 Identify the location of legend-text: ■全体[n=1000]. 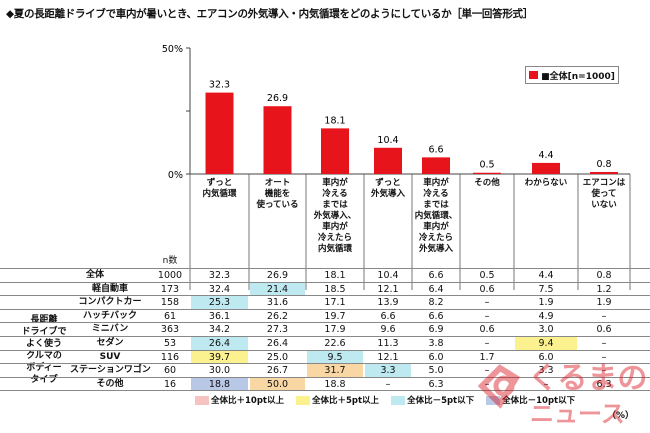
(578, 76).